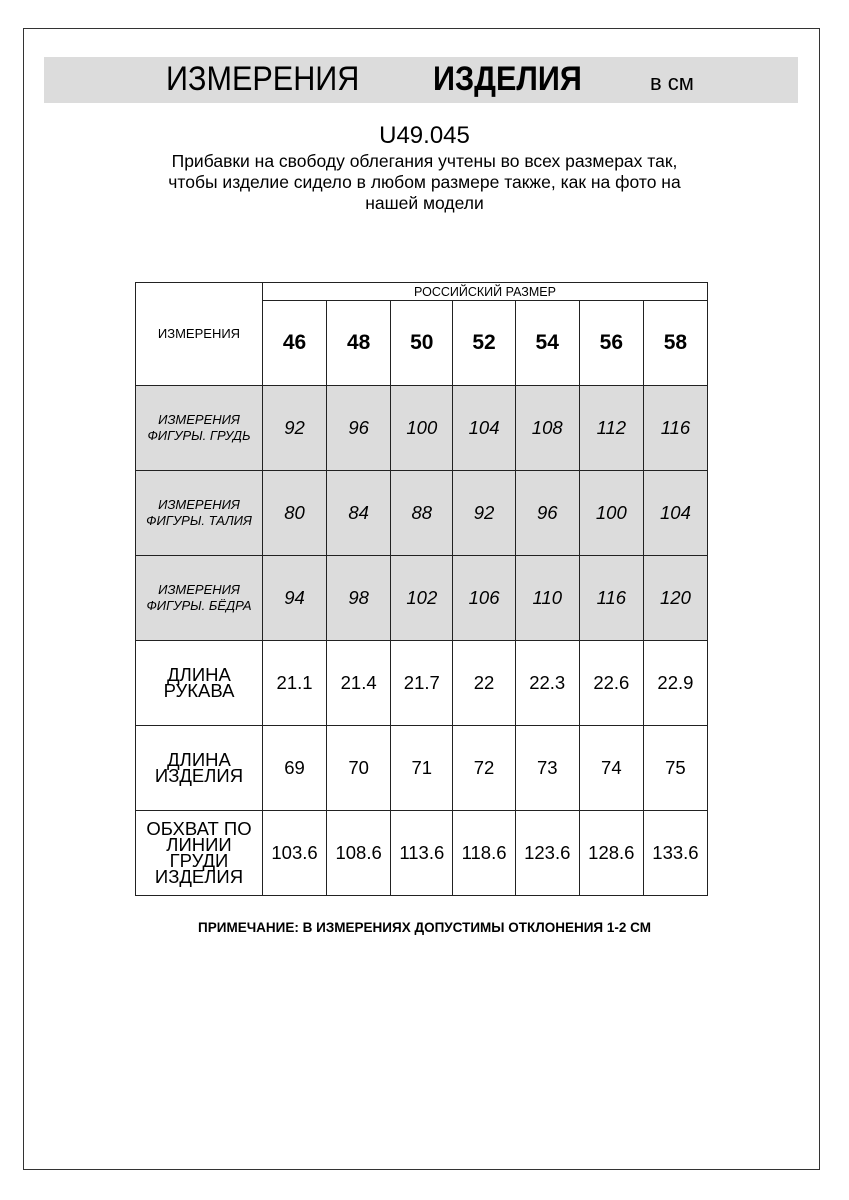 Image resolution: width=849 pixels, height=1200 pixels. What do you see at coordinates (484, 343) in the screenshot?
I see `size-header: 52` at bounding box center [484, 343].